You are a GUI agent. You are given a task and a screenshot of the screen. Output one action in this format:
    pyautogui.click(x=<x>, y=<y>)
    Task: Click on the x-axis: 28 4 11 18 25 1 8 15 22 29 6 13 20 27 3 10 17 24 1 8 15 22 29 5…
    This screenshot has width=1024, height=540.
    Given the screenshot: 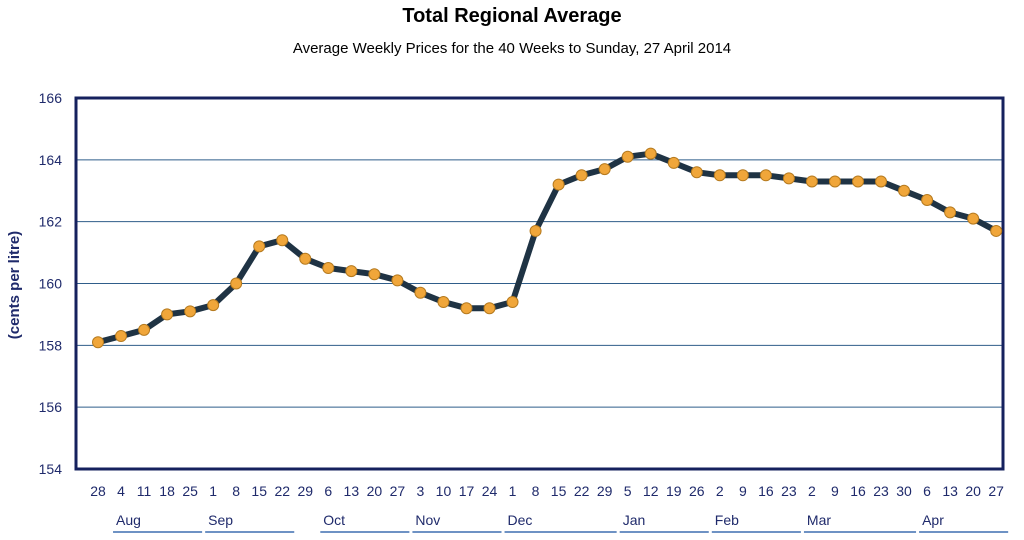 What is the action you would take?
    pyautogui.click(x=549, y=508)
    